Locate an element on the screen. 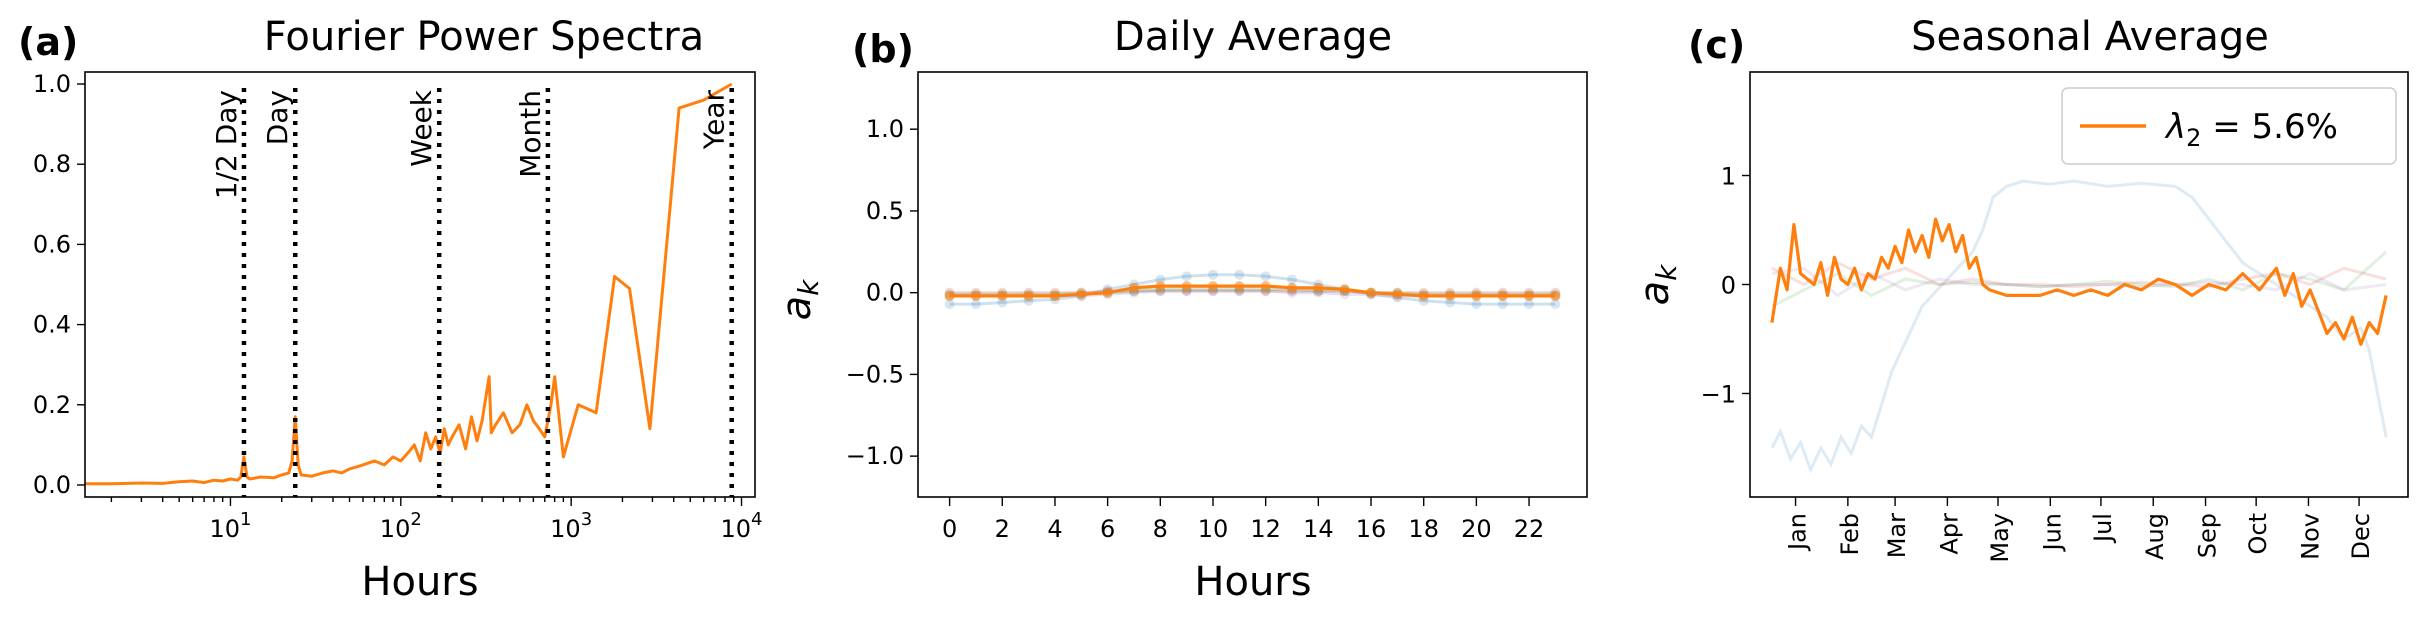 This screenshot has width=2426, height=623. x-tick-label-month: Jun is located at coordinates (2052, 533).